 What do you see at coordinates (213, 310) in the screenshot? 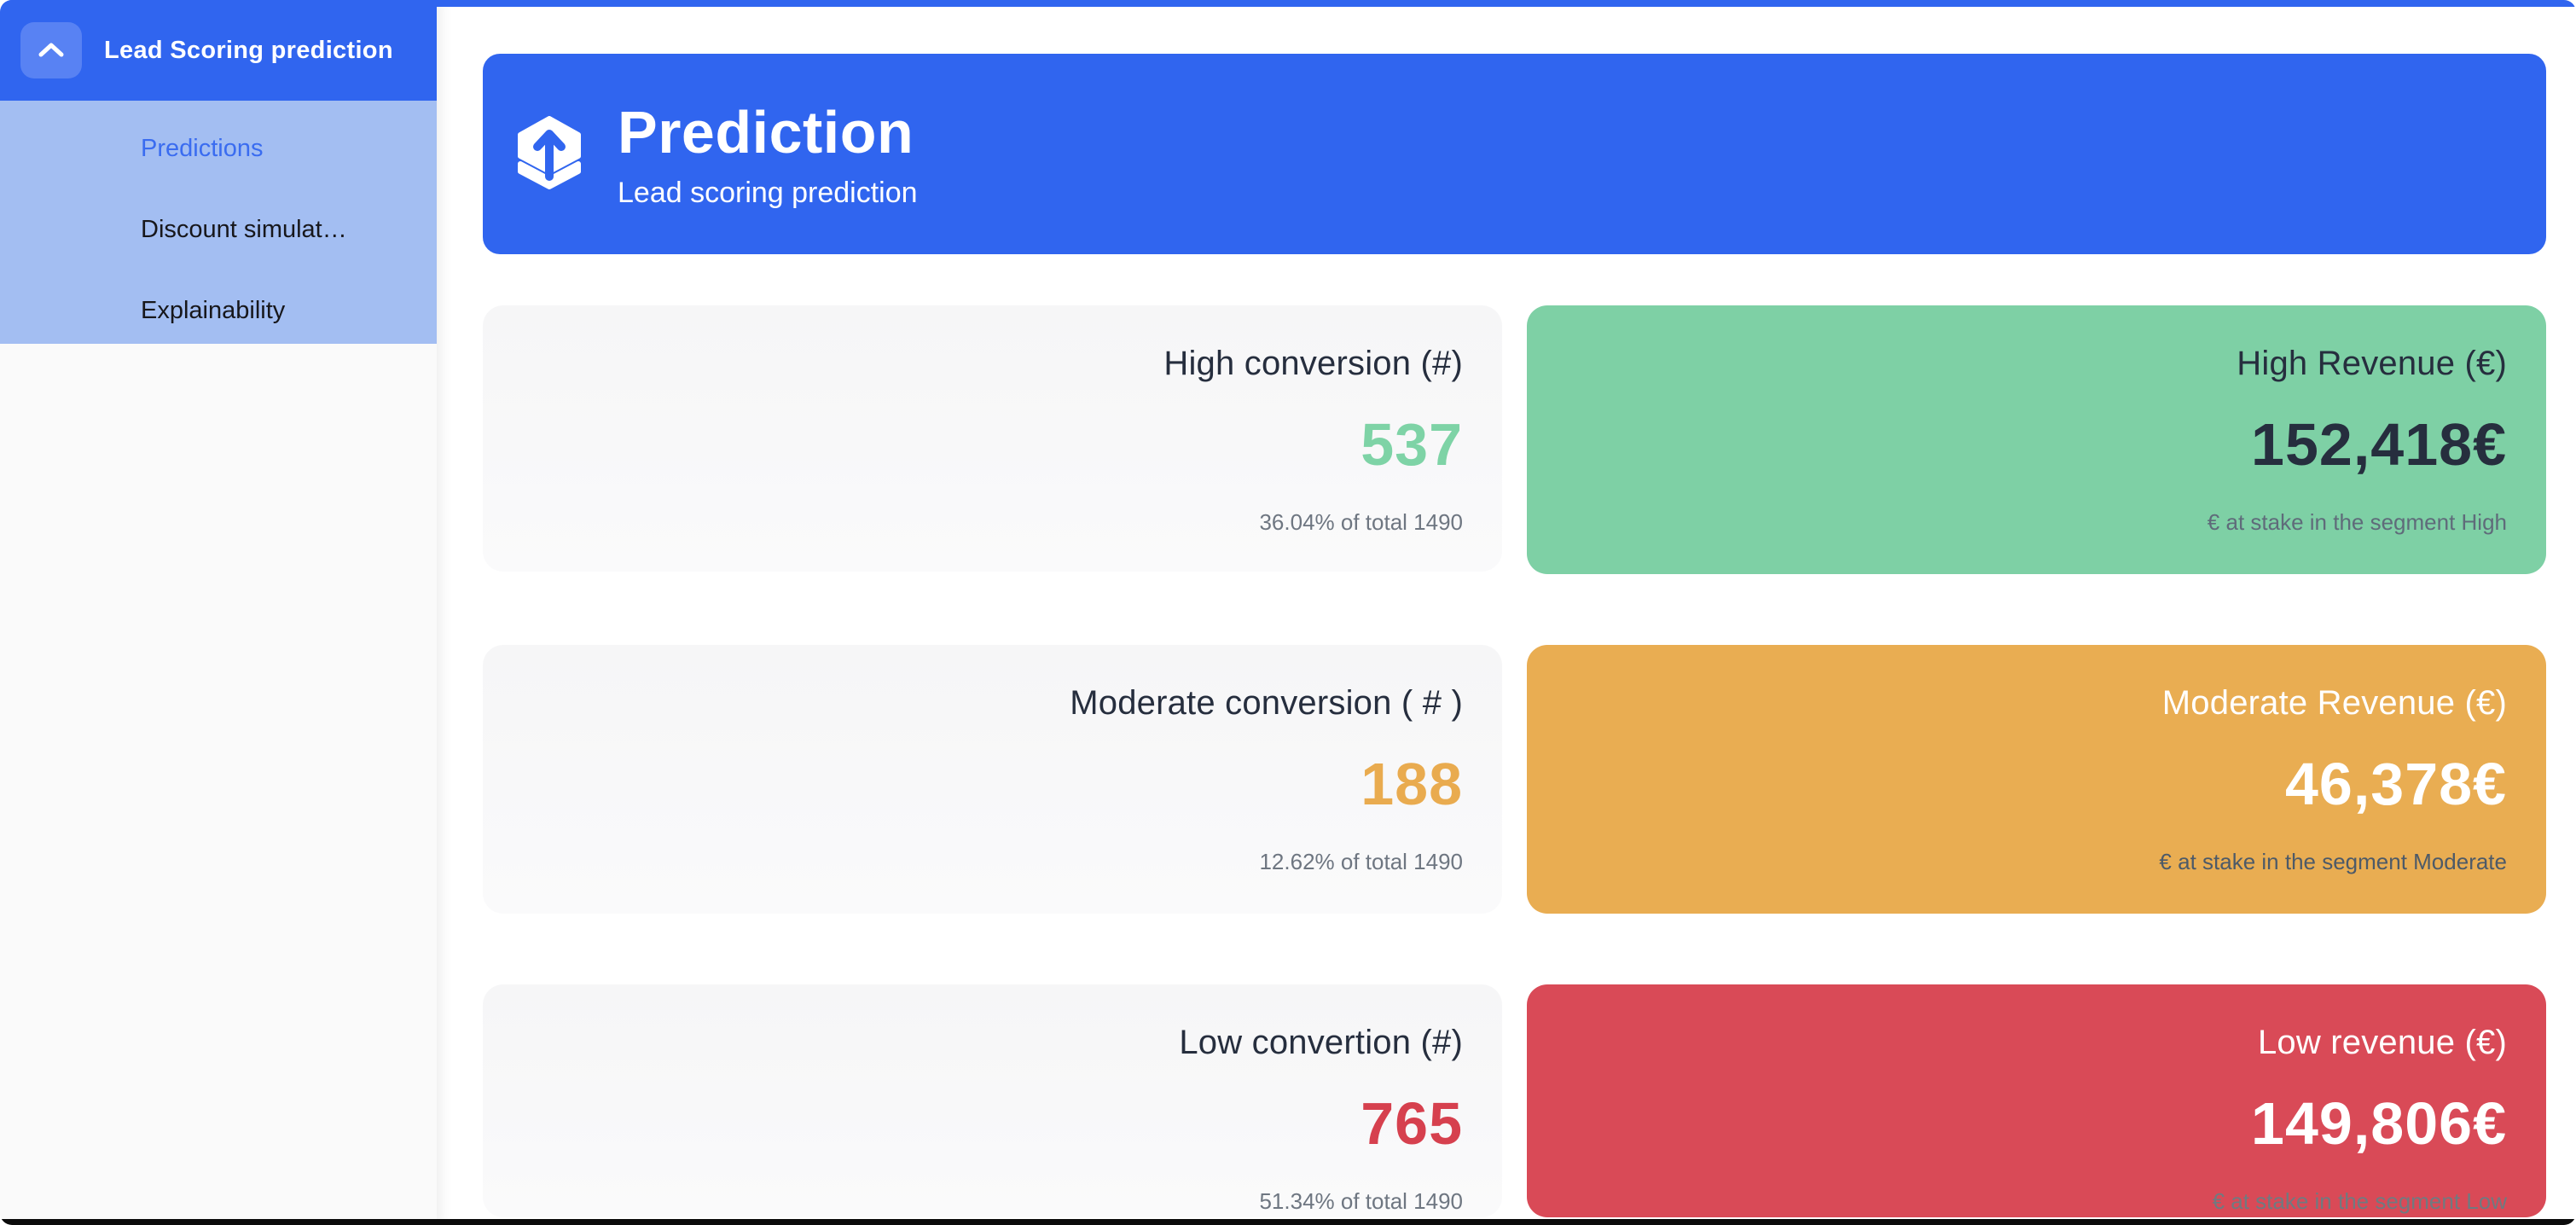
I see `sidebar-item-label: Explainability` at bounding box center [213, 310].